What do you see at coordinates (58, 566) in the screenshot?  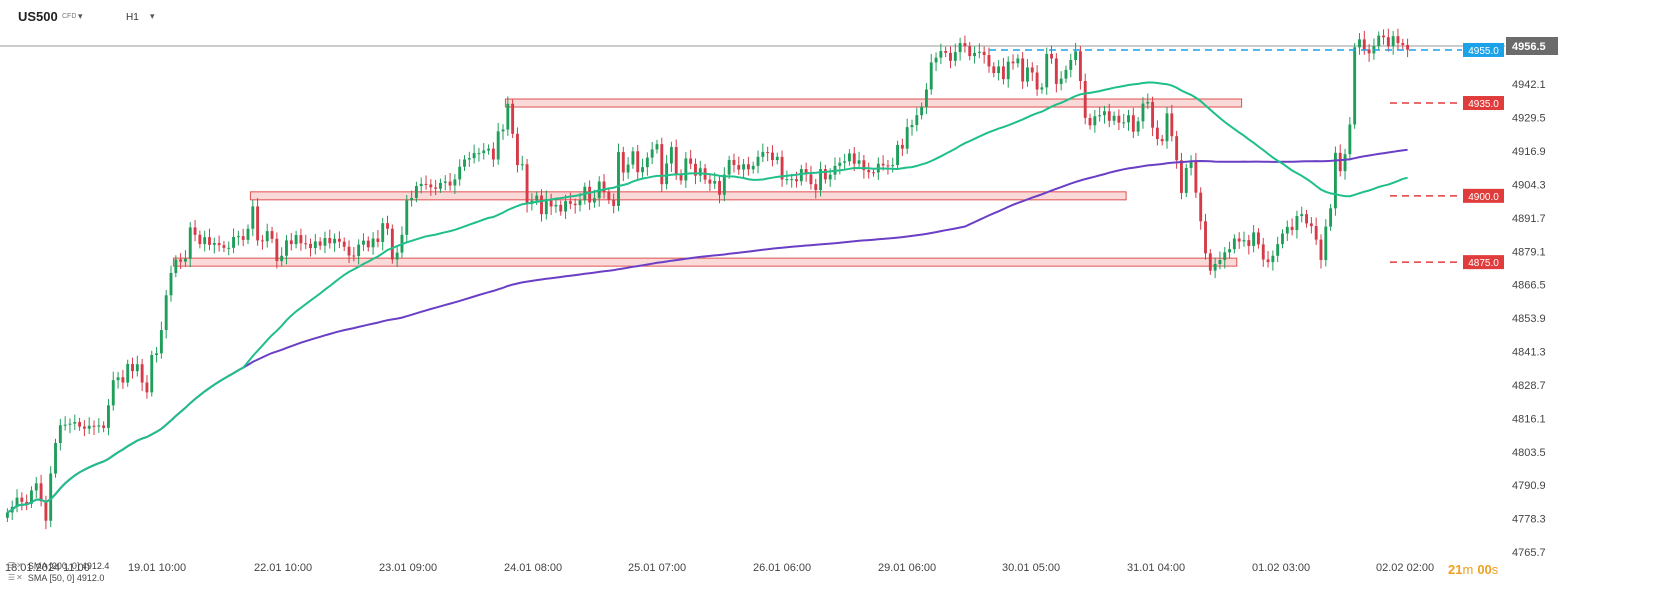 I see `indicator-sma-200: ☰✕ SMA [200, 0] 4912.4` at bounding box center [58, 566].